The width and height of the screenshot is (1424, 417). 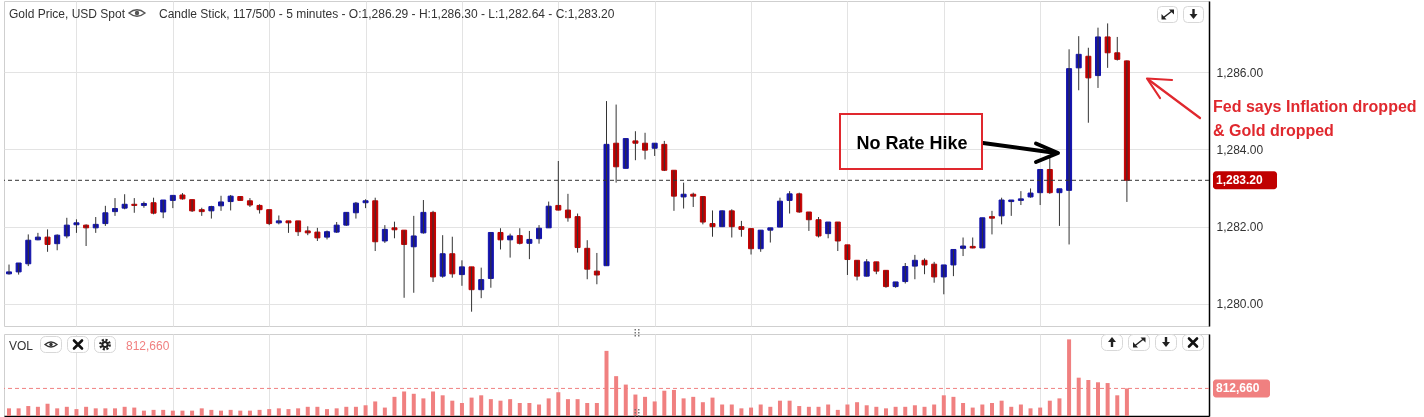 I want to click on ref-line-label: 1,283.20, so click(x=1240, y=180).